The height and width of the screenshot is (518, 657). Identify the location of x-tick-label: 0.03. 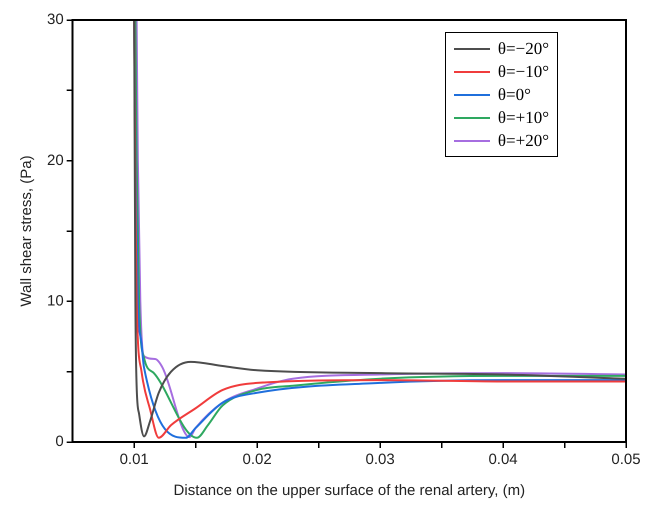
(380, 459).